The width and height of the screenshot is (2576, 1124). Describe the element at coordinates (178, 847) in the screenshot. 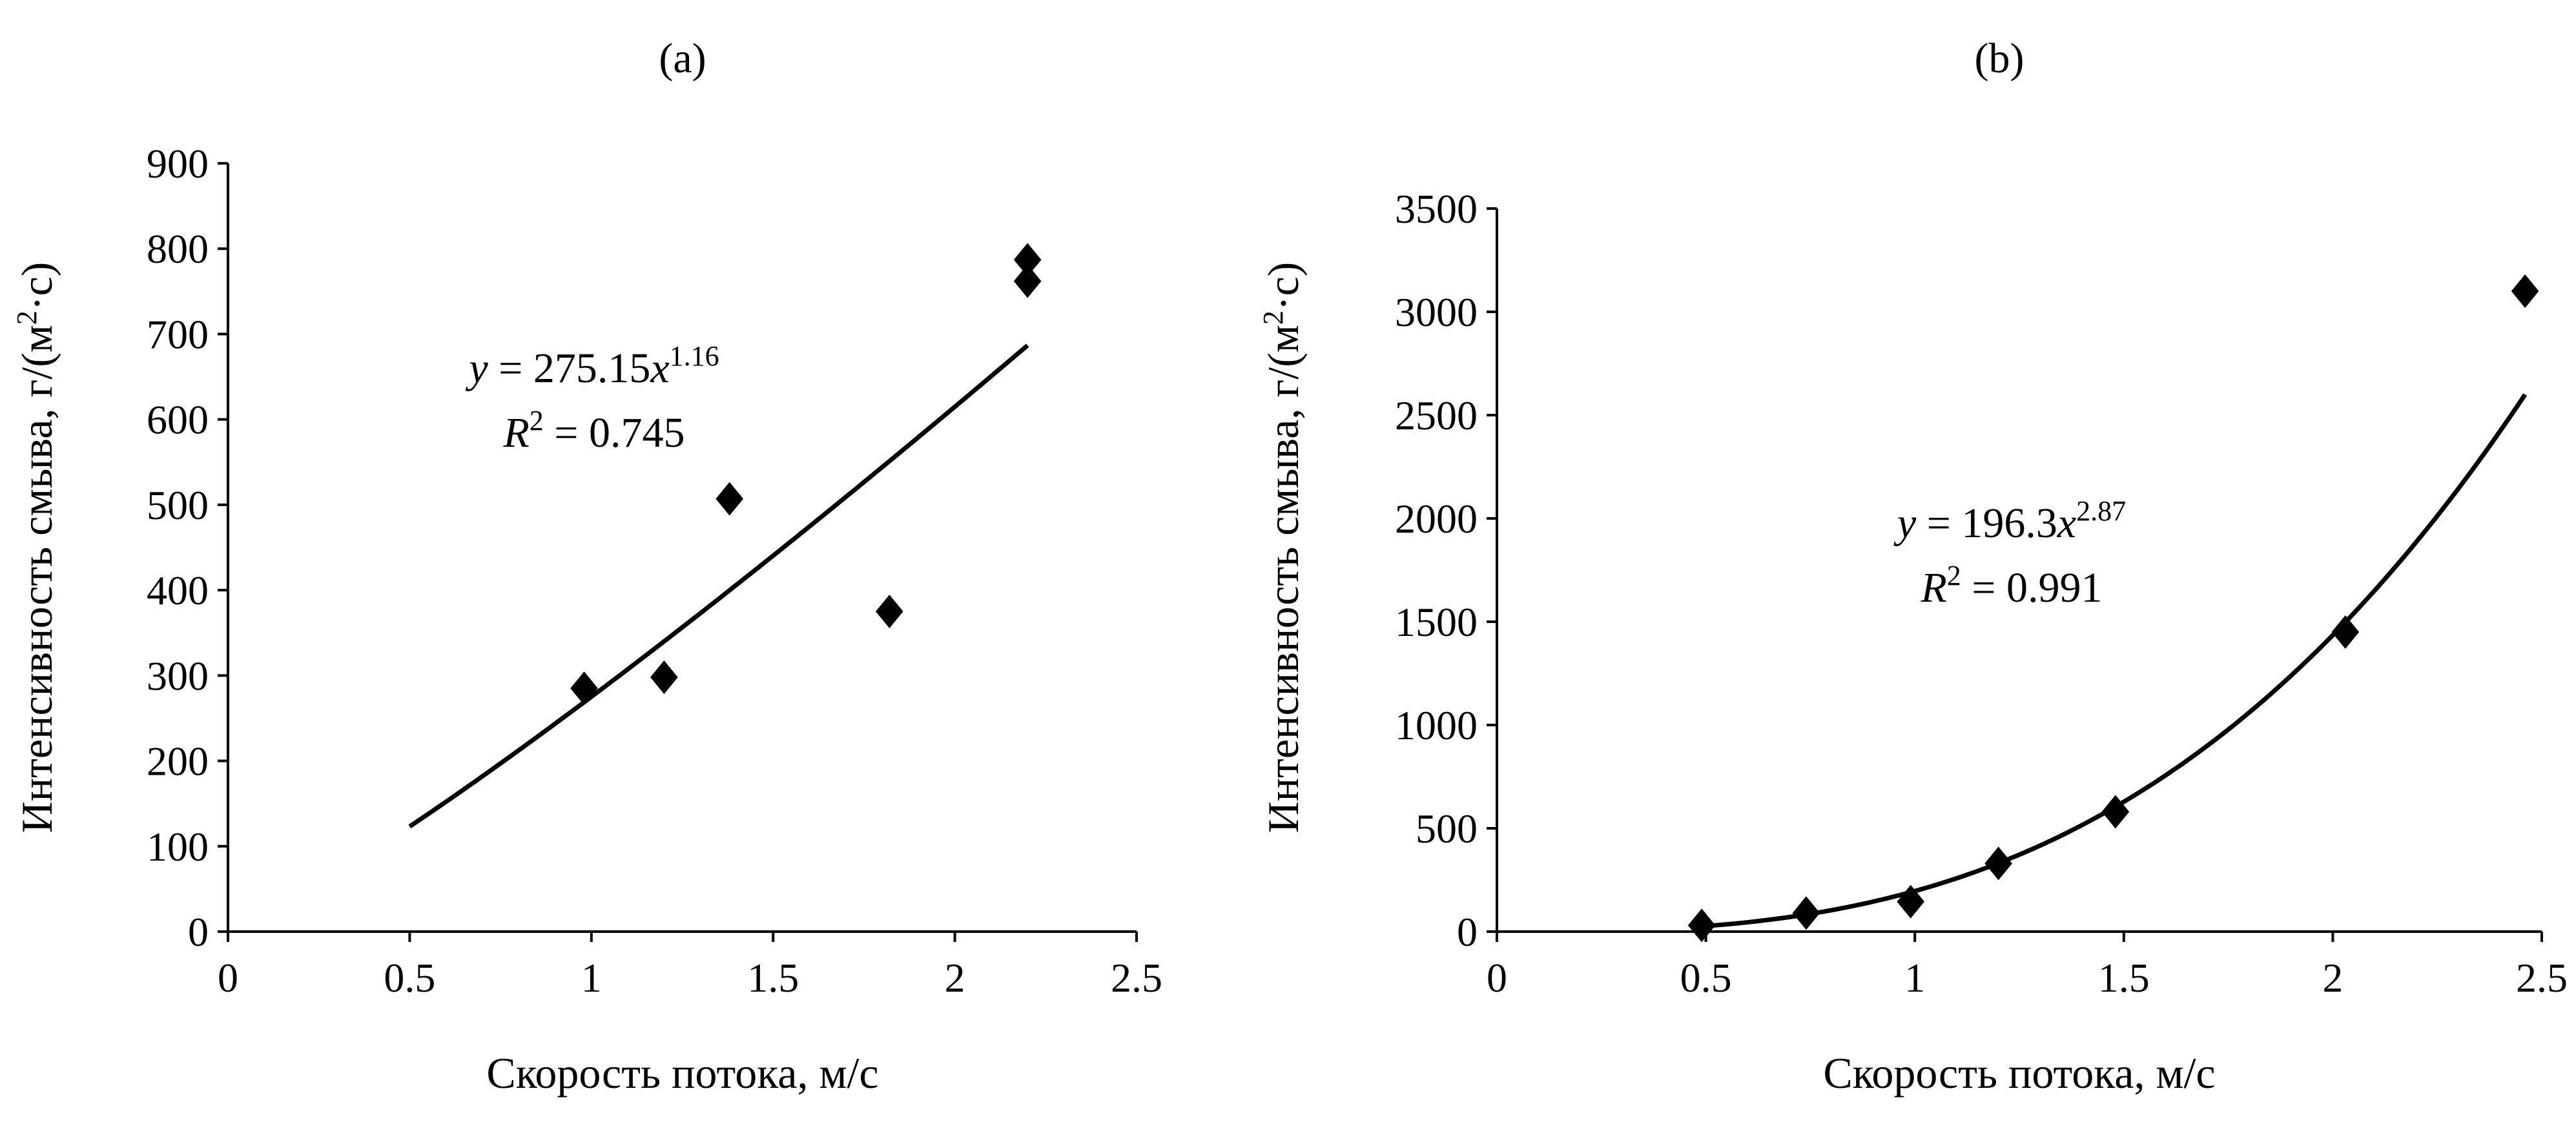

I see `y-tick-label: 100` at that location.